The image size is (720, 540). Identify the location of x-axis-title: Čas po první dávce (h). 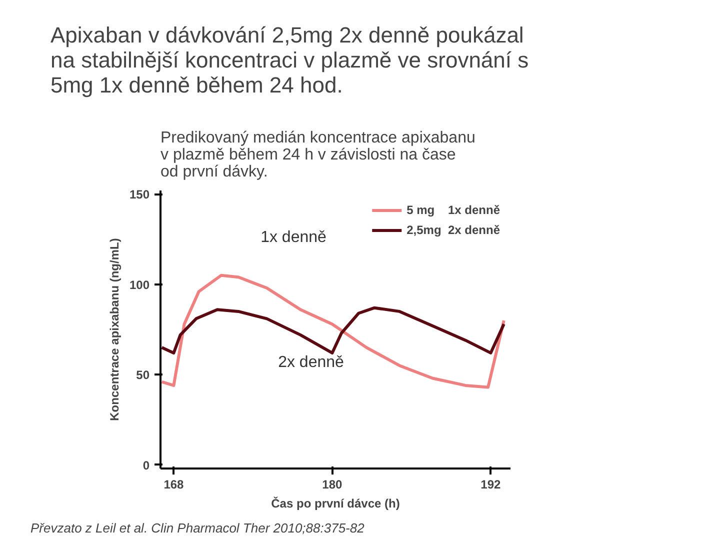
(335, 503).